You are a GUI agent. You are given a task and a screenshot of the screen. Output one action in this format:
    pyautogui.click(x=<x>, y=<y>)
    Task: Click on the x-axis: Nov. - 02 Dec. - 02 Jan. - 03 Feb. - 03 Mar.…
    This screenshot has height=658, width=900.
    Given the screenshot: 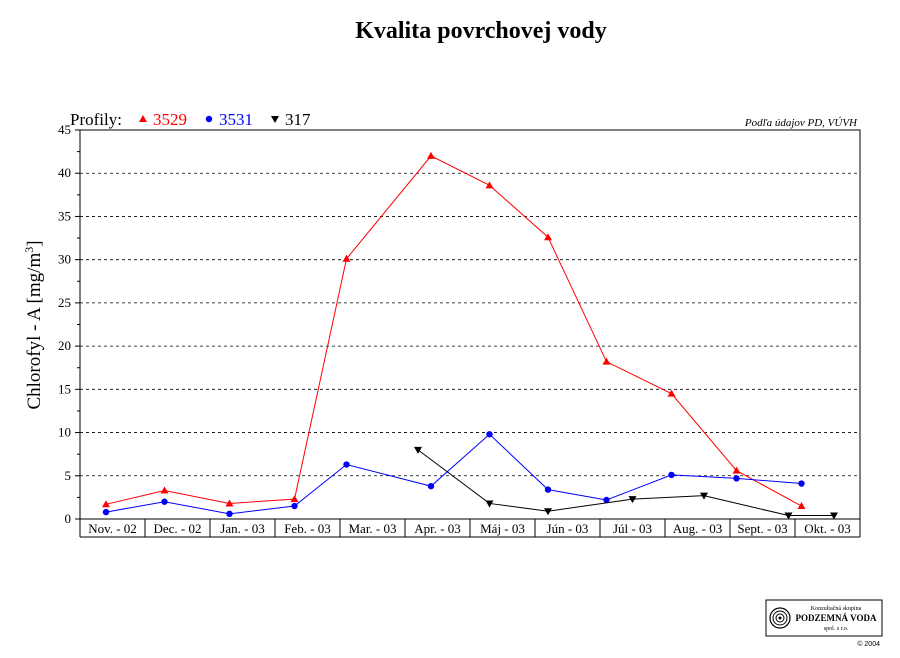 What is the action you would take?
    pyautogui.click(x=470, y=528)
    